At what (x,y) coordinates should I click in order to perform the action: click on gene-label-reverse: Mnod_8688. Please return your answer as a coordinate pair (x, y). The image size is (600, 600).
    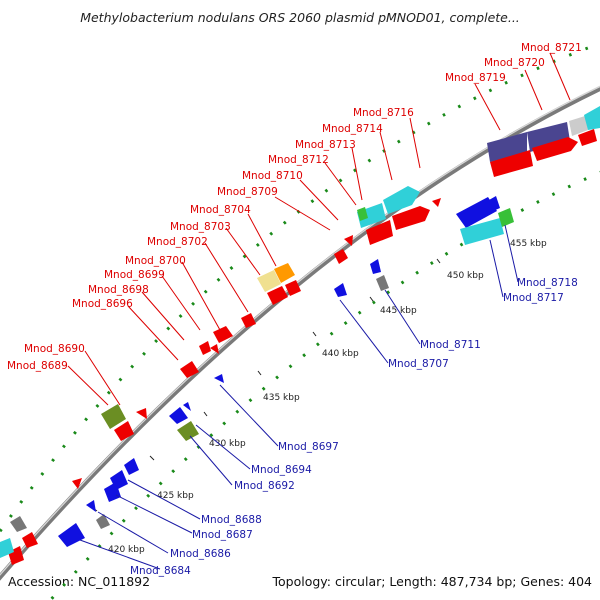
    Looking at the image, I should click on (231, 520).